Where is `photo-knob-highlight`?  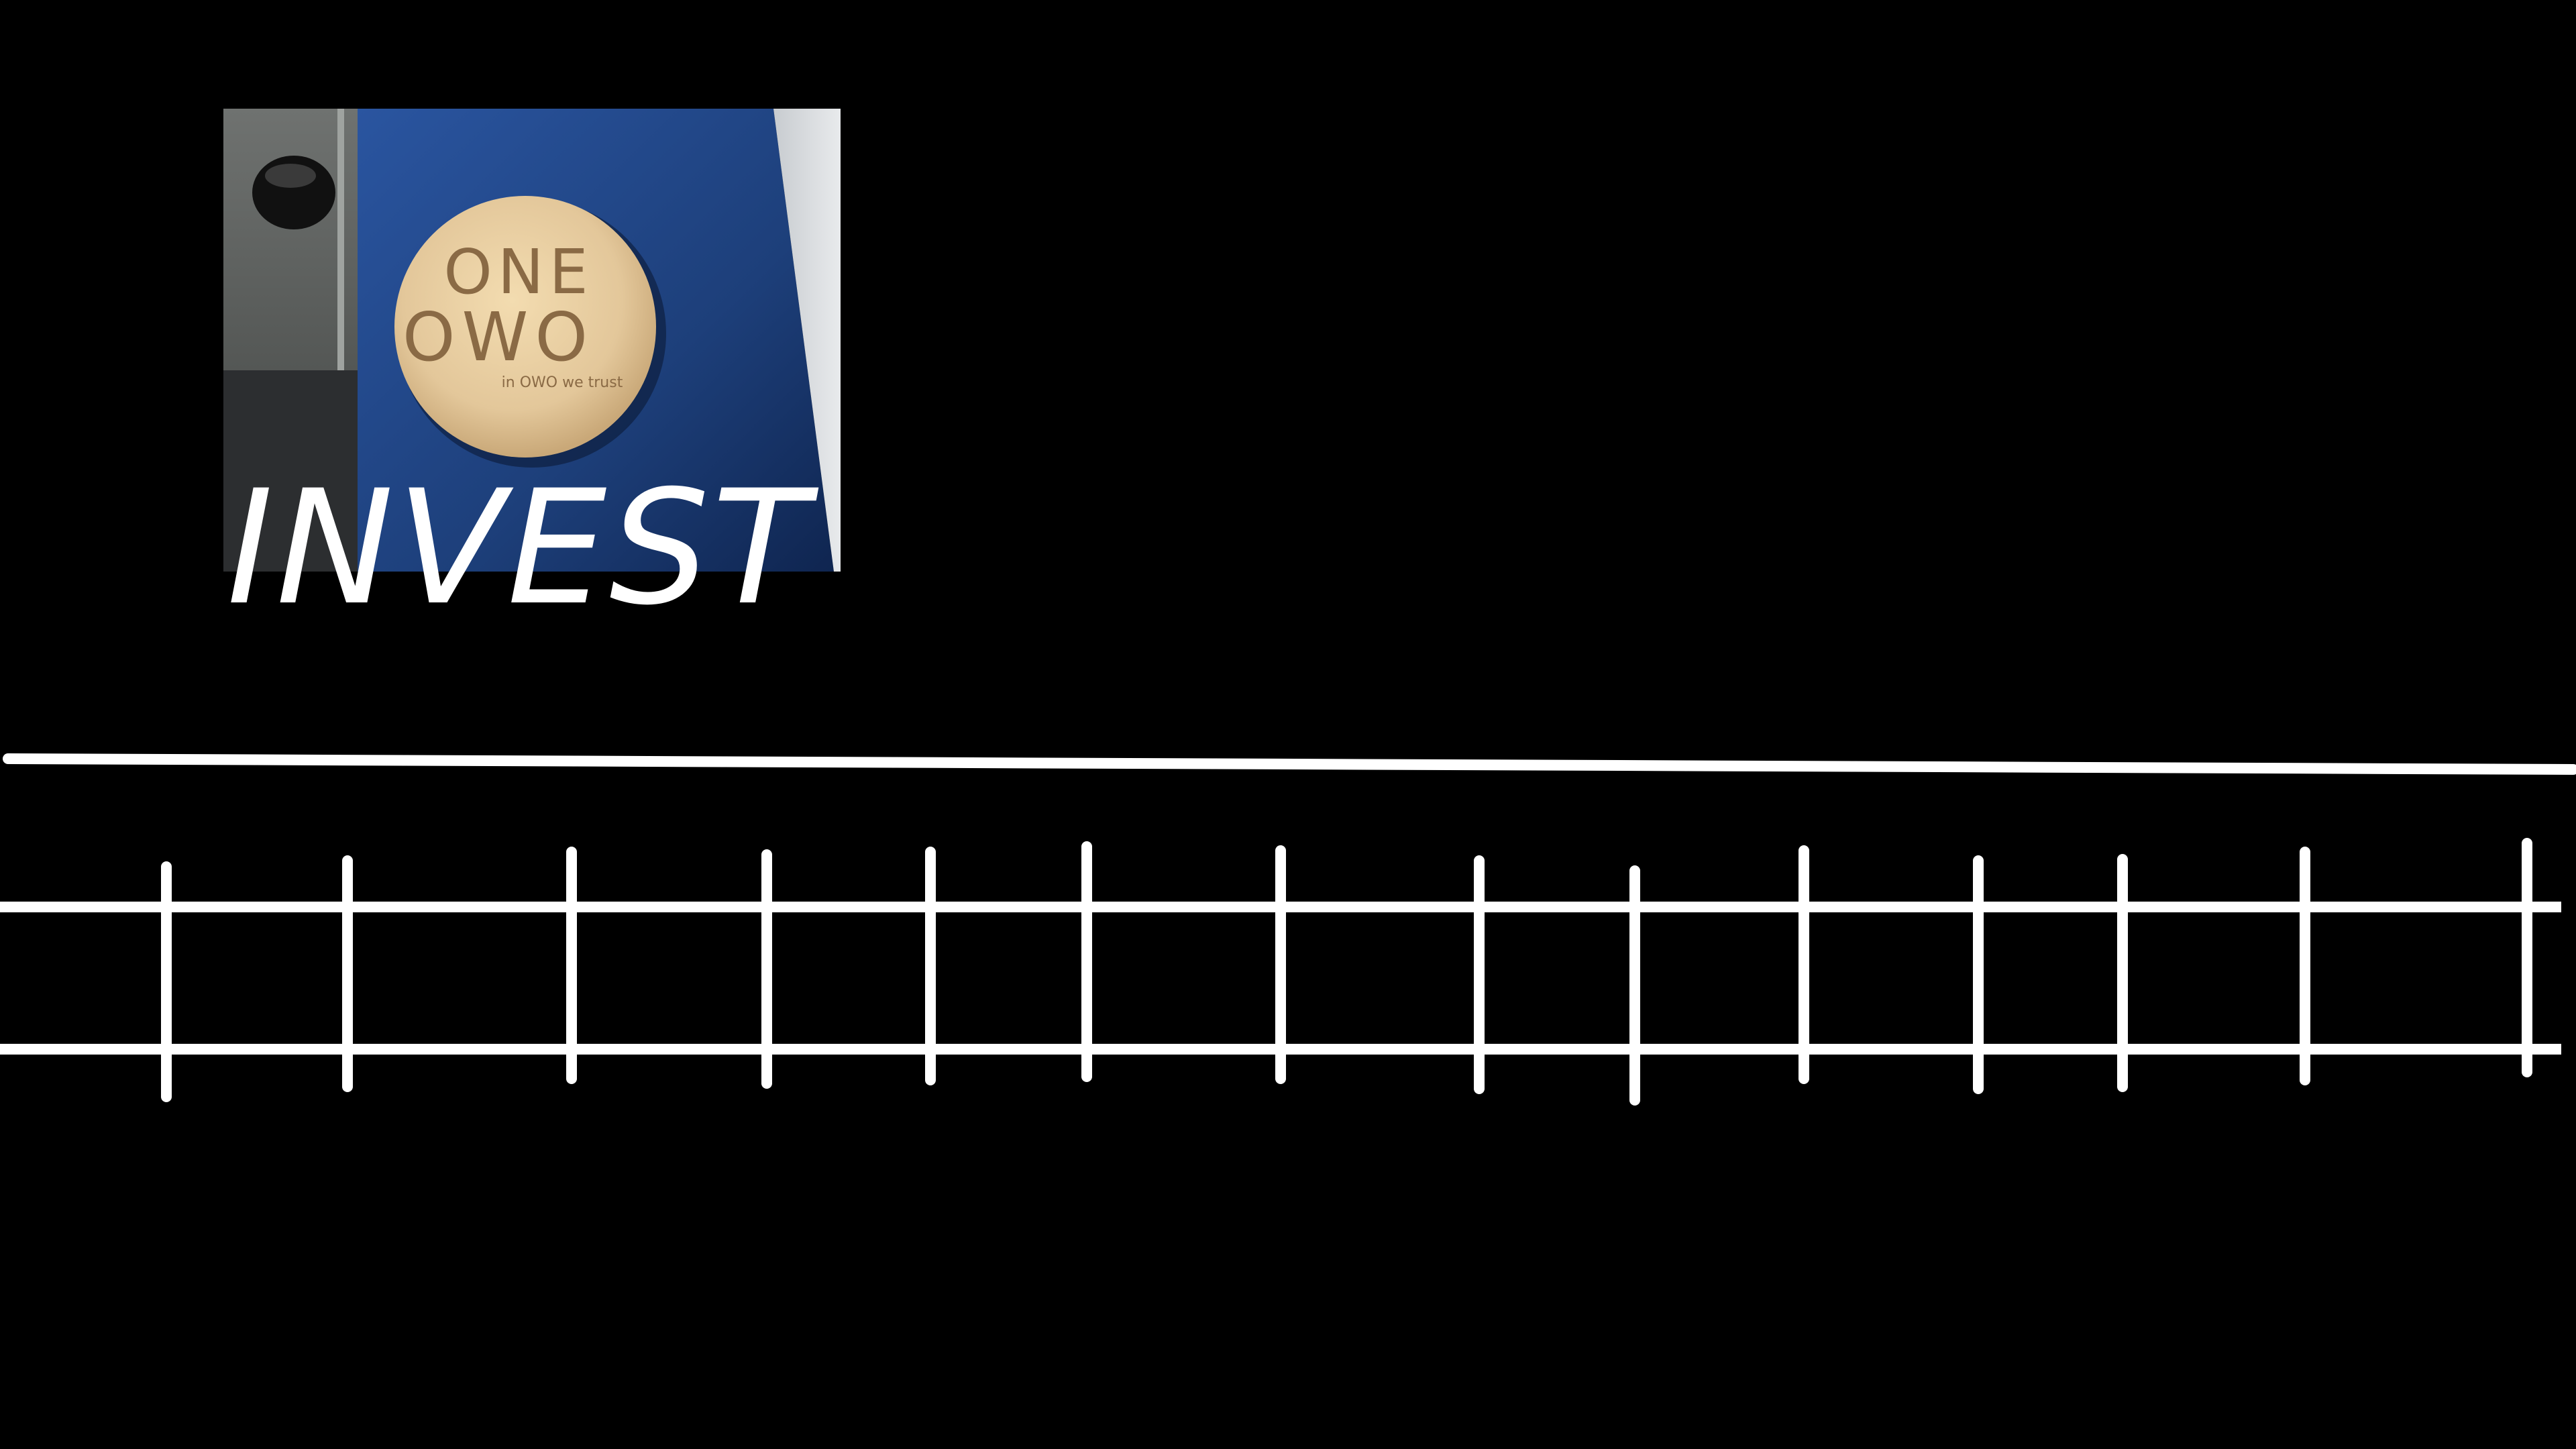
photo-knob-highlight is located at coordinates (290, 176).